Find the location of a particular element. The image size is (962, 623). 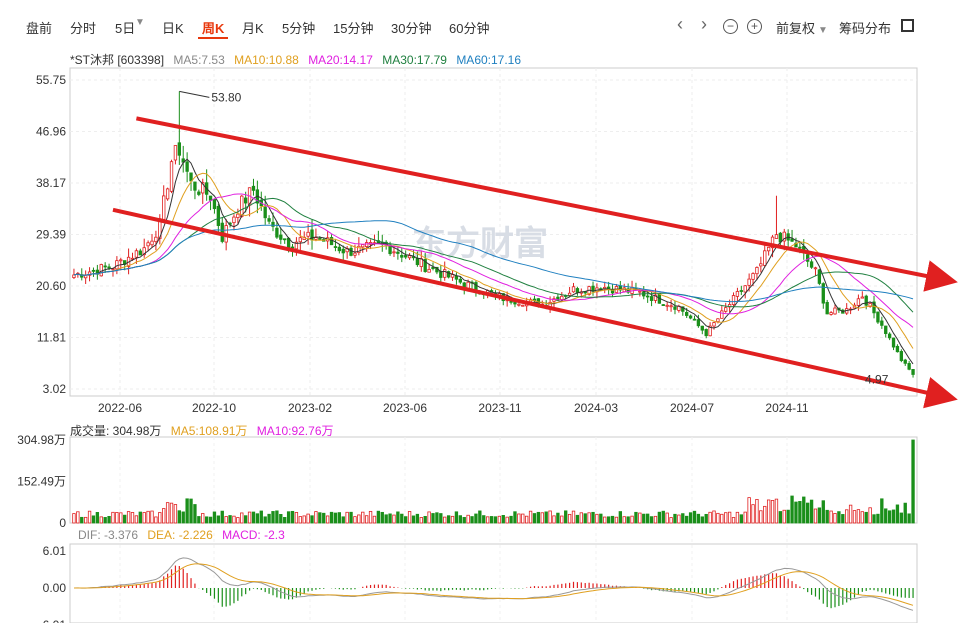

chevron-right-icon: › is located at coordinates (704, 24).